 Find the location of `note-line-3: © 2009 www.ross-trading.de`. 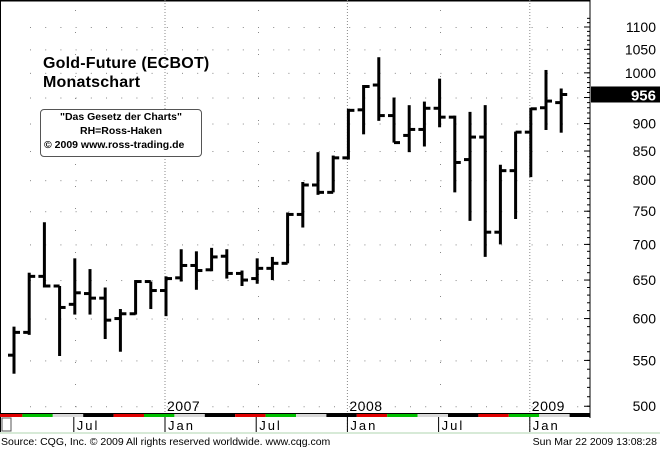

note-line-3: © 2009 www.ross-trading.de is located at coordinates (114, 145).